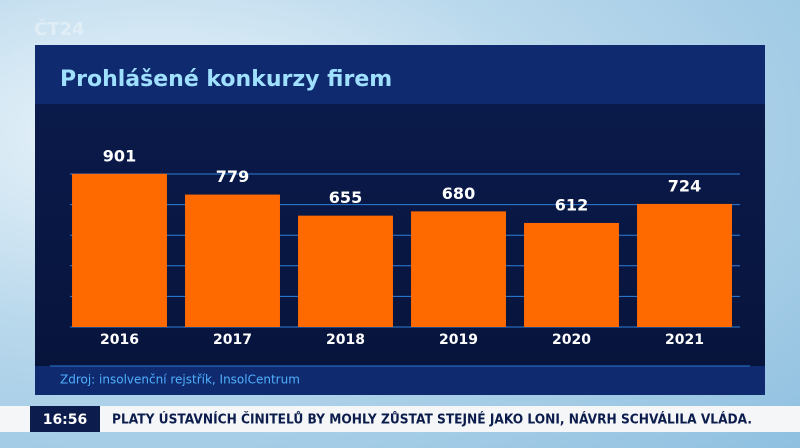  Describe the element at coordinates (684, 340) in the screenshot. I see `x-tick-label: 2021` at that location.